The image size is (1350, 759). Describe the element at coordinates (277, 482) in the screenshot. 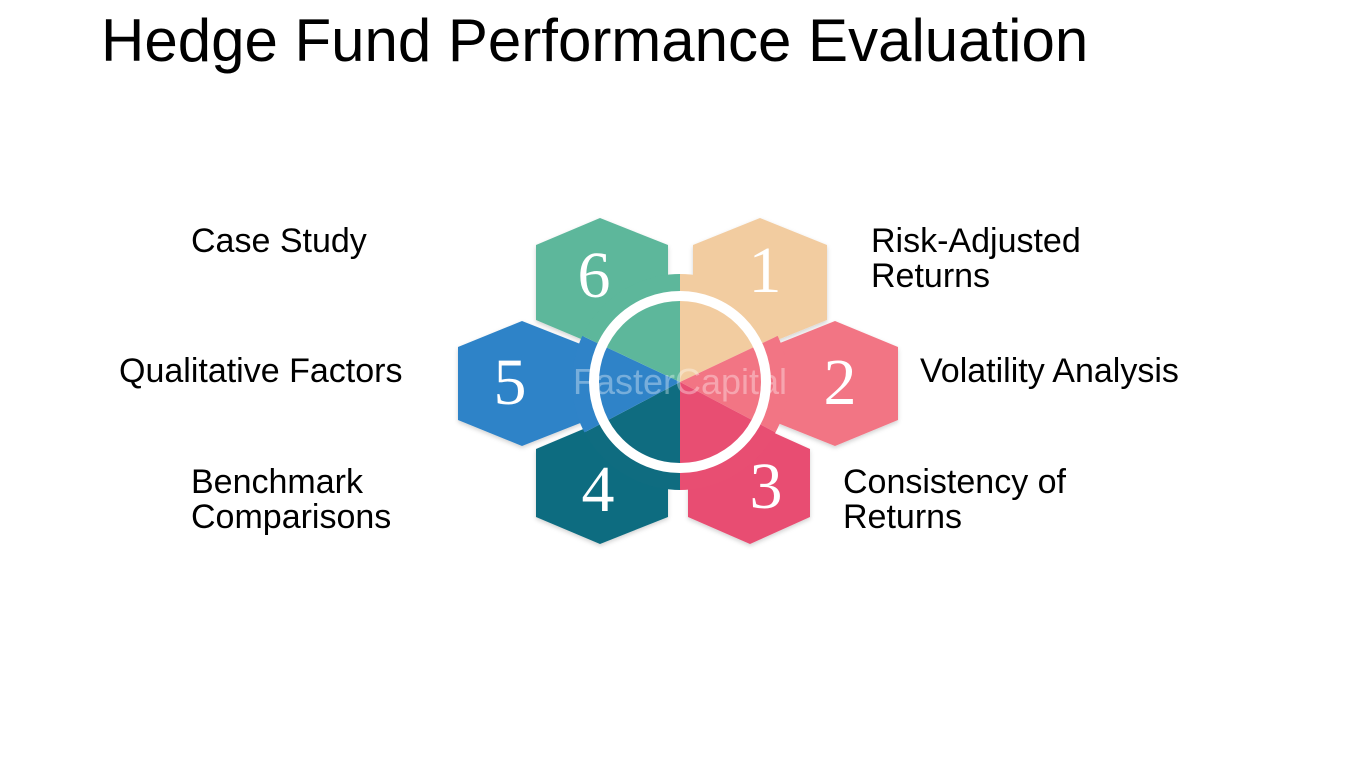

I see `step-label-4-line-1: Benchmark` at that location.